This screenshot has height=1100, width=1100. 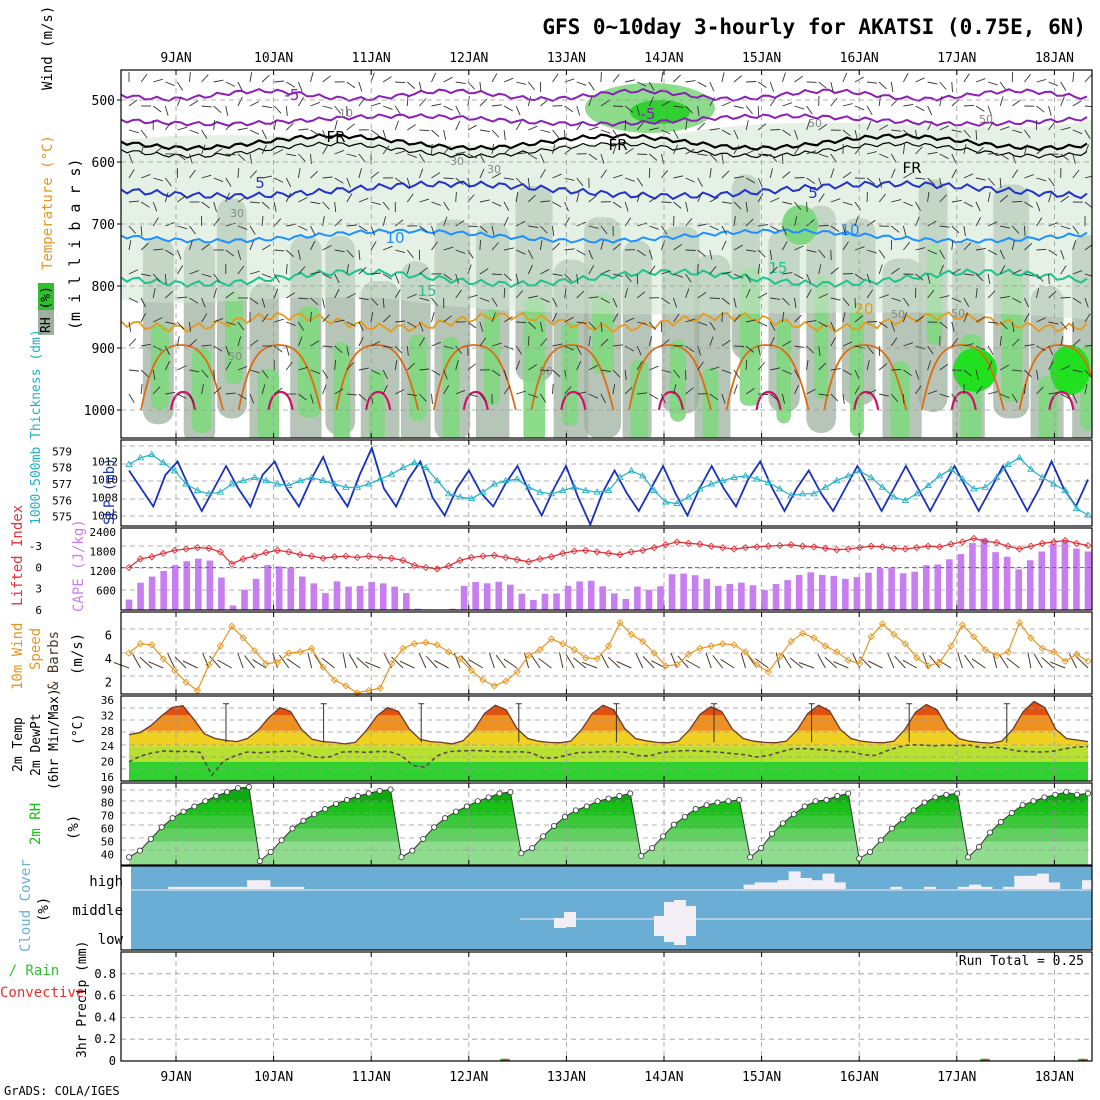 What do you see at coordinates (371, 58) in the screenshot?
I see `date-label-top: 11JAN` at bounding box center [371, 58].